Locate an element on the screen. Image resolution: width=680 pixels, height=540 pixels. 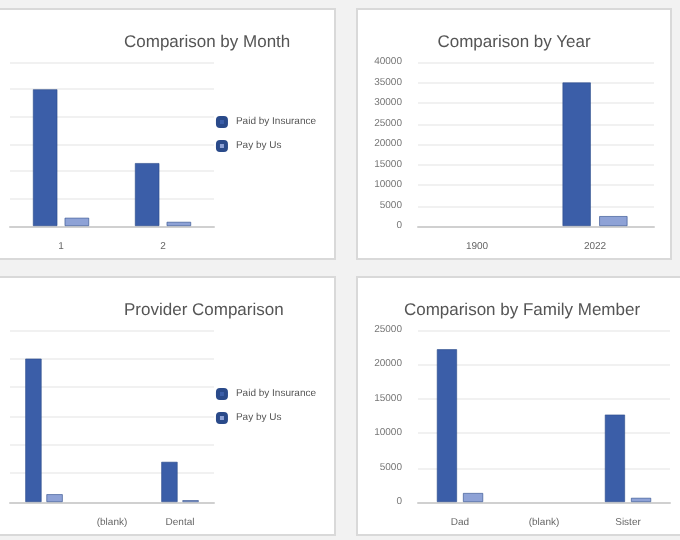
chart-title: Comparison by Family Member is located at coordinates (522, 309).